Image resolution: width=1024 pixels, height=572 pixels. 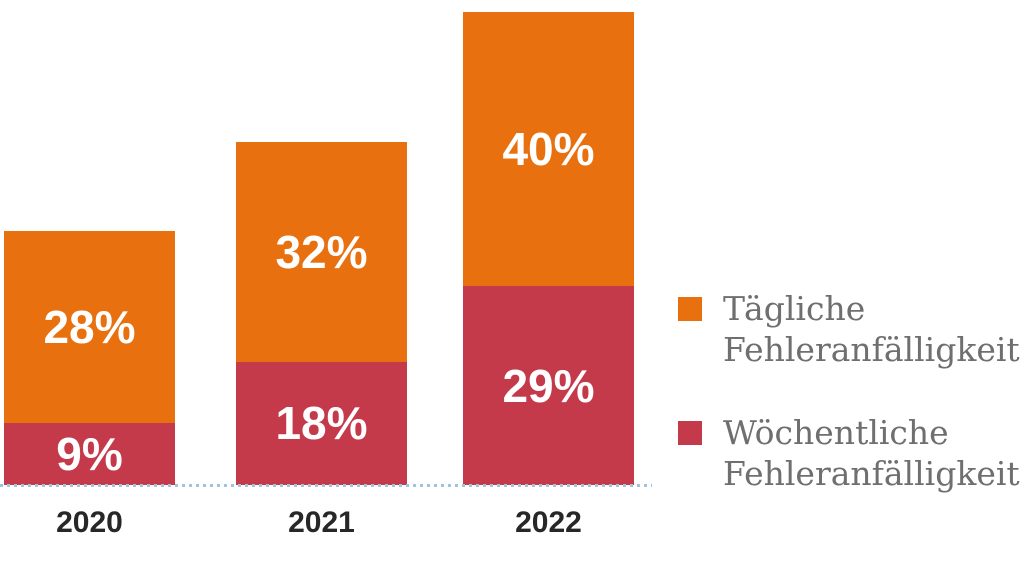 I want to click on x-axis-tick-2021: 2021, so click(x=321, y=522).